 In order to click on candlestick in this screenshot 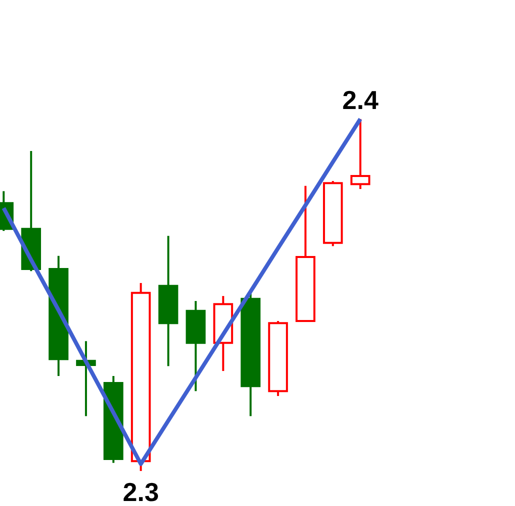, I will do `click(360, 154)`.